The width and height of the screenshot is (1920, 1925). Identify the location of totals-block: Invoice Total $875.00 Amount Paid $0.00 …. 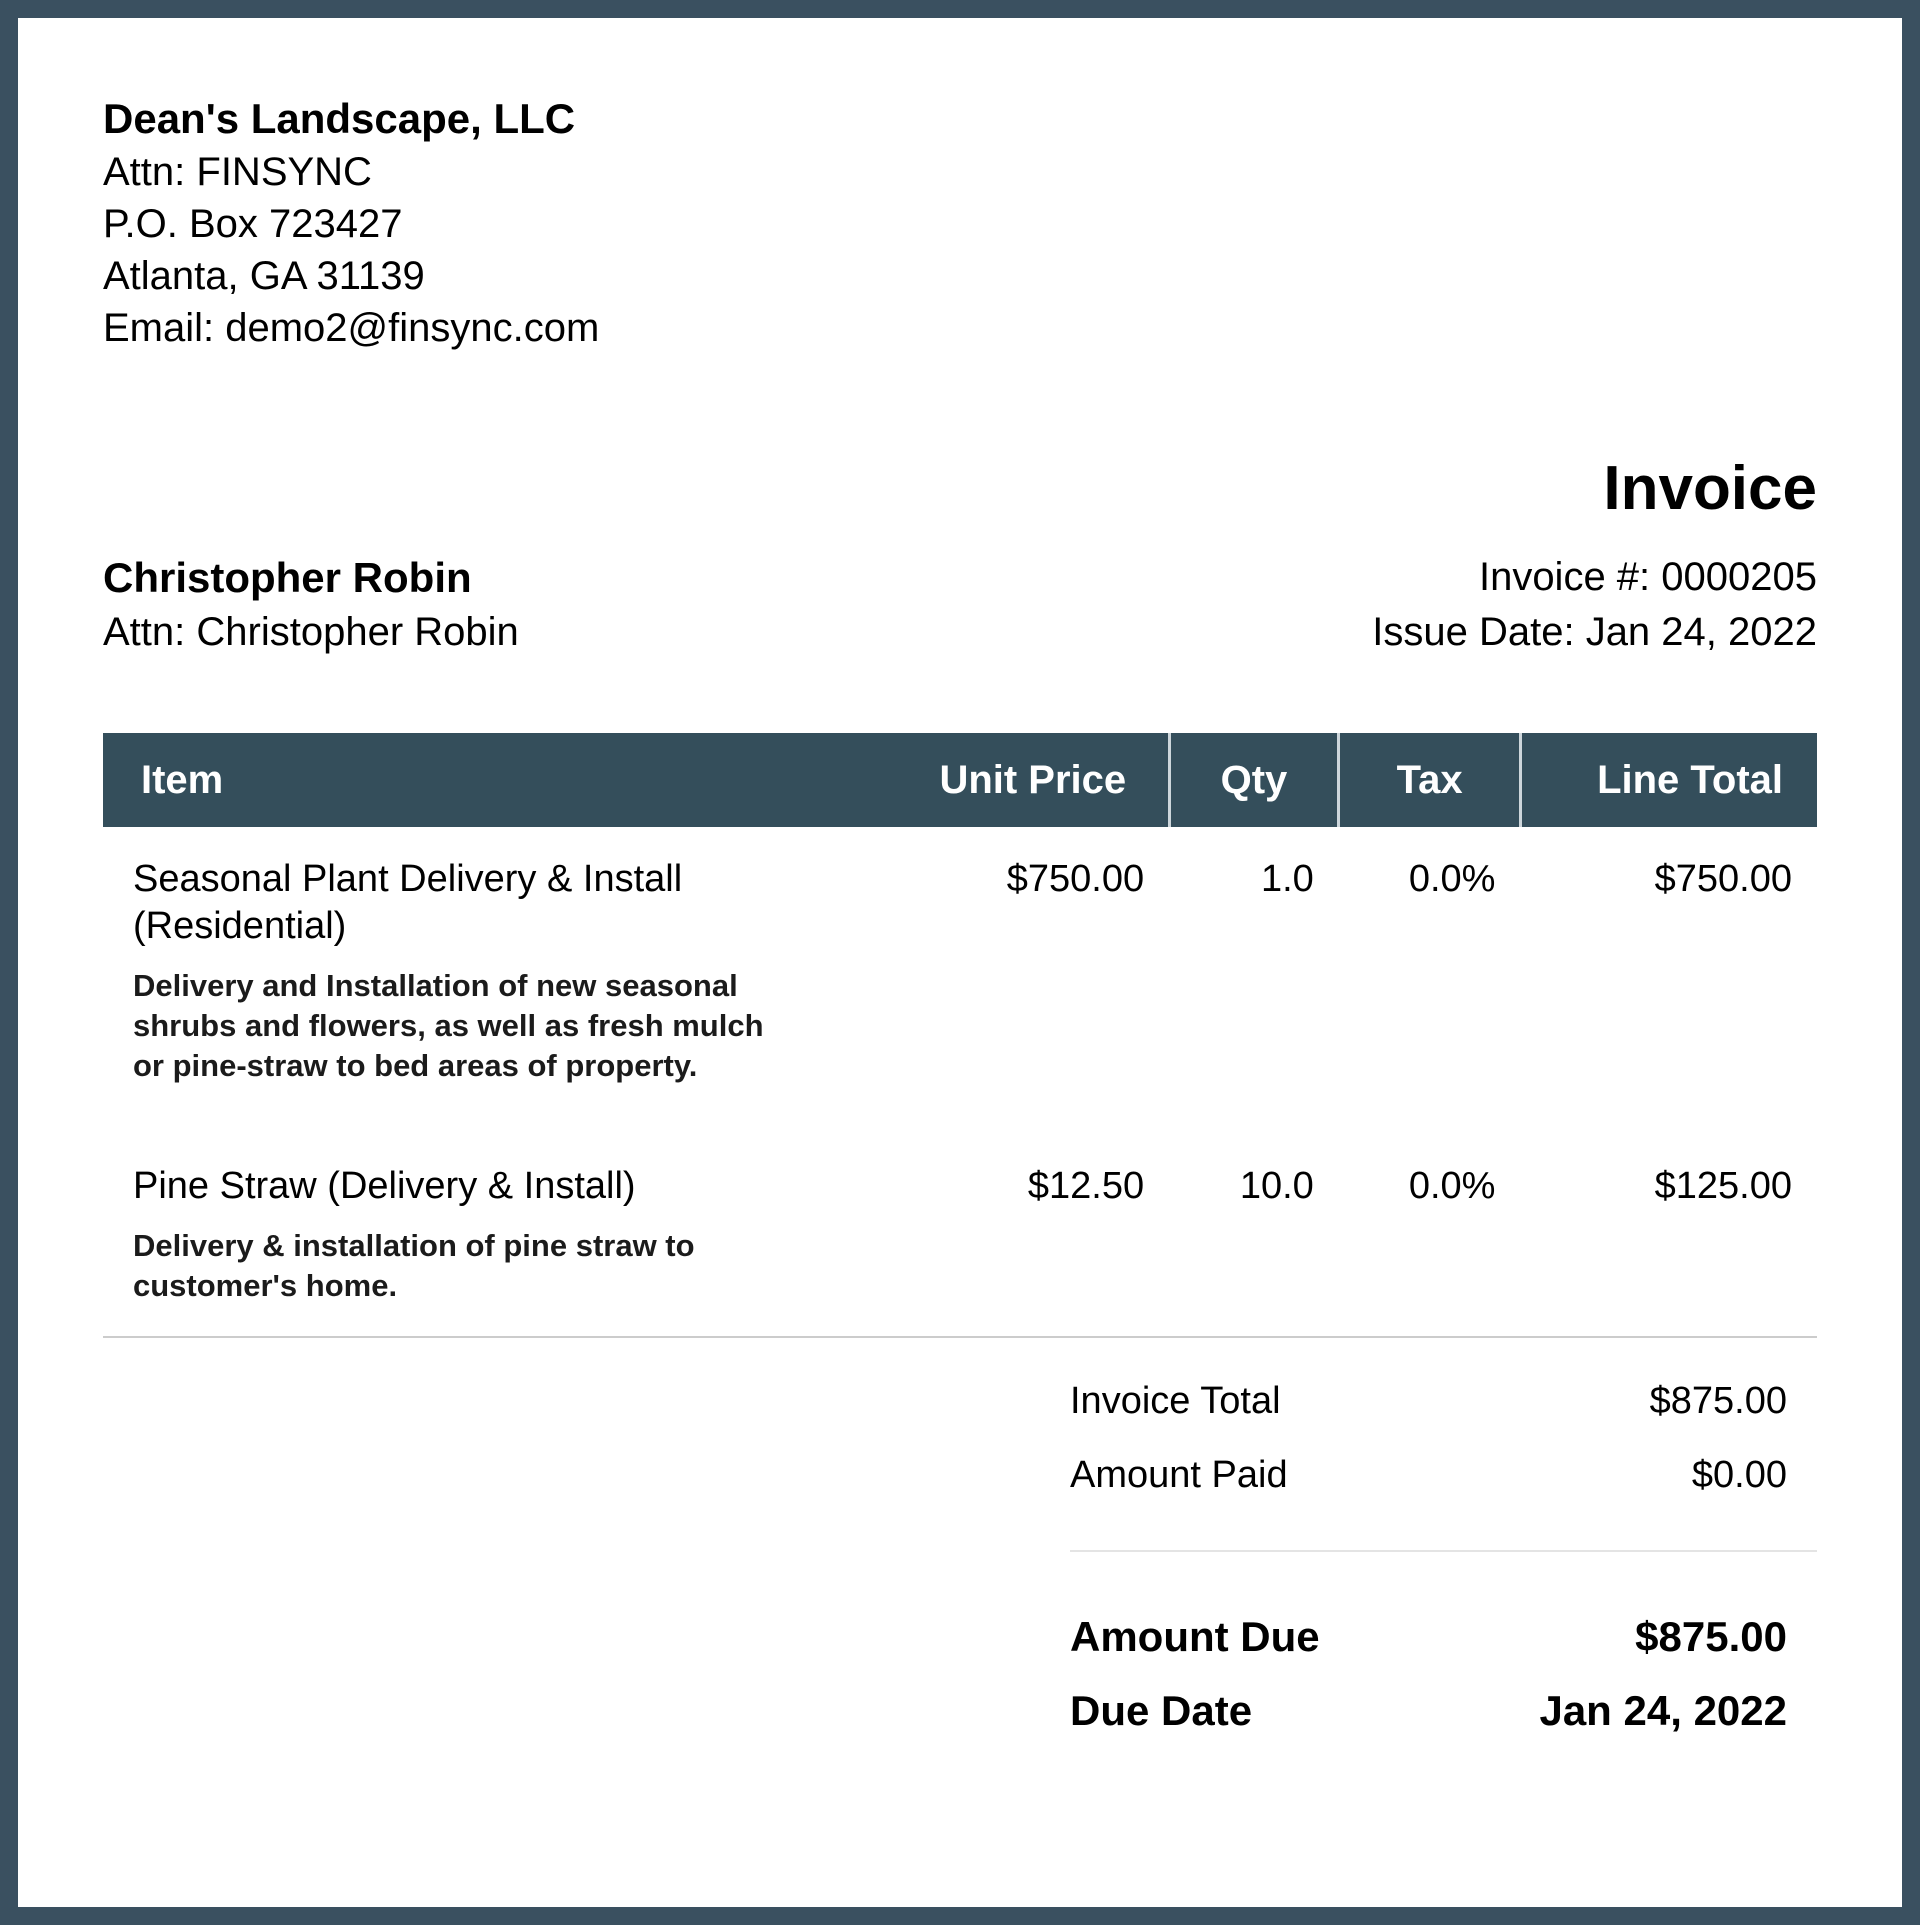
(1443, 1557).